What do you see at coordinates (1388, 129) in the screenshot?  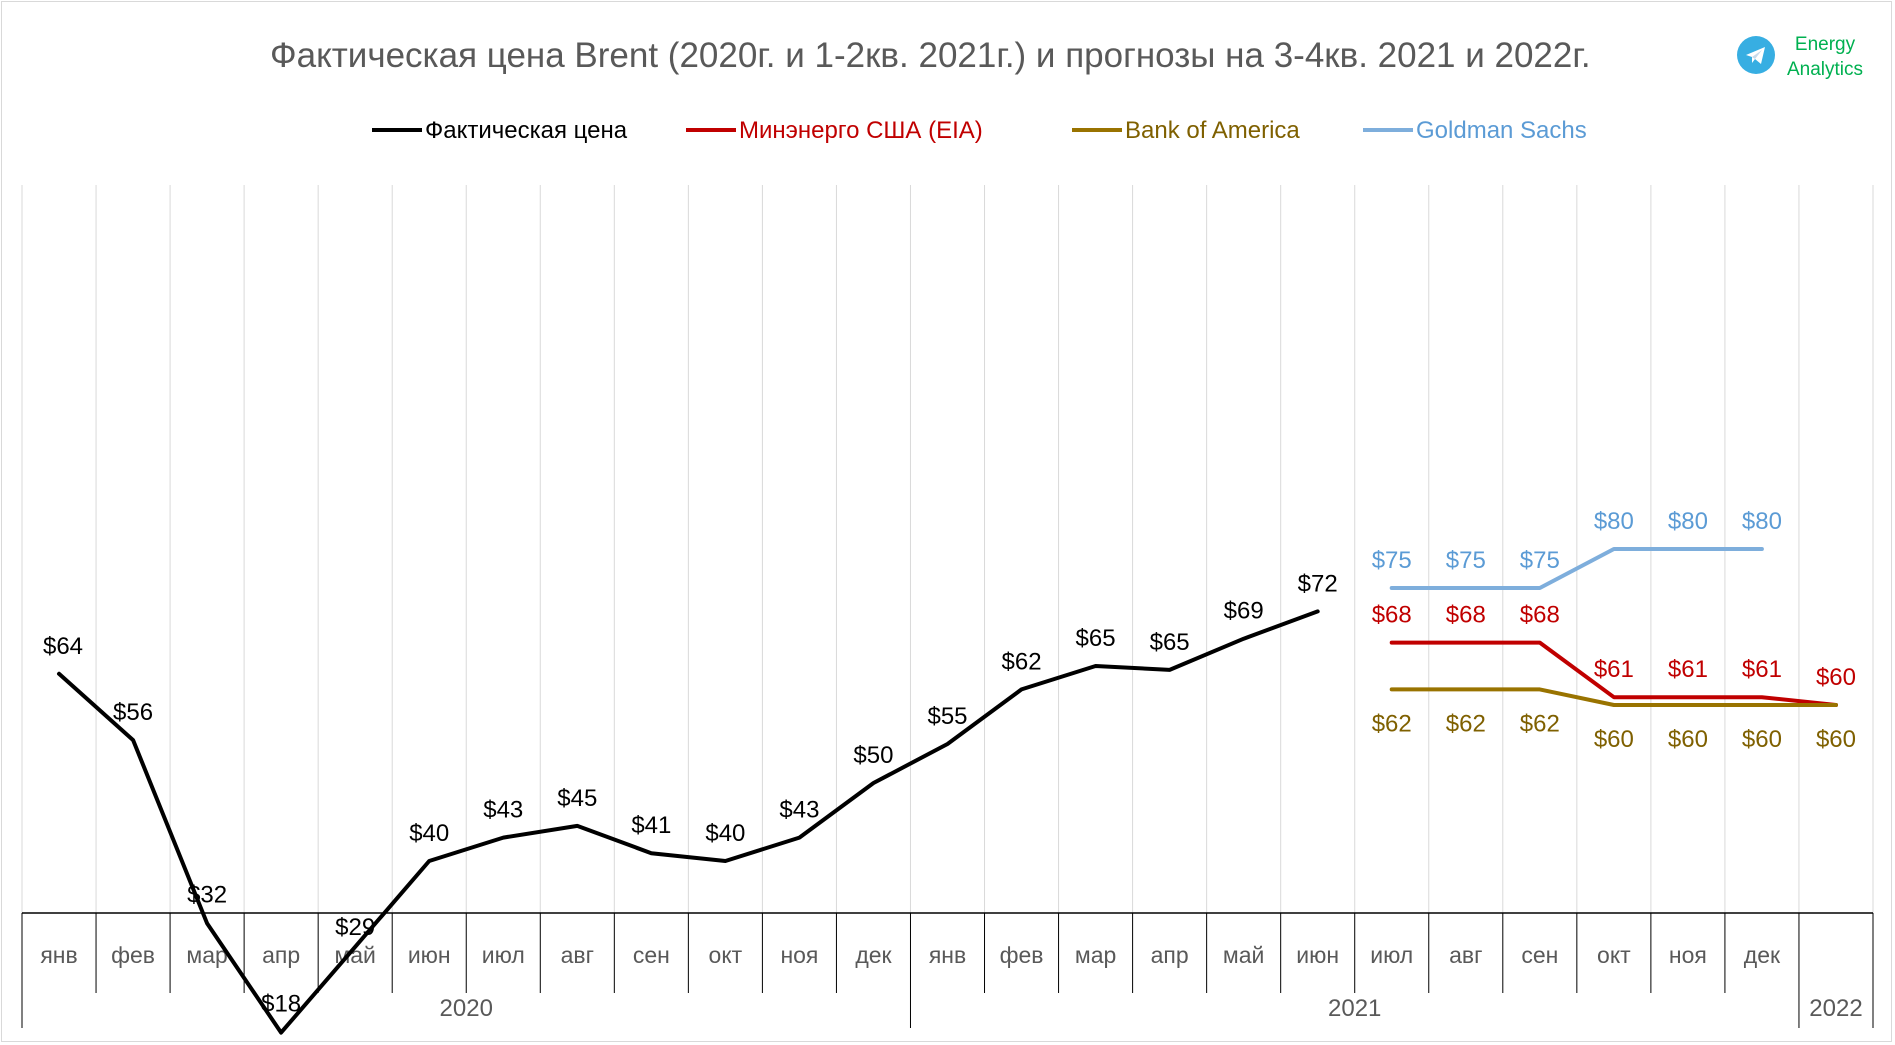 I see `legend-swatch-goldman` at bounding box center [1388, 129].